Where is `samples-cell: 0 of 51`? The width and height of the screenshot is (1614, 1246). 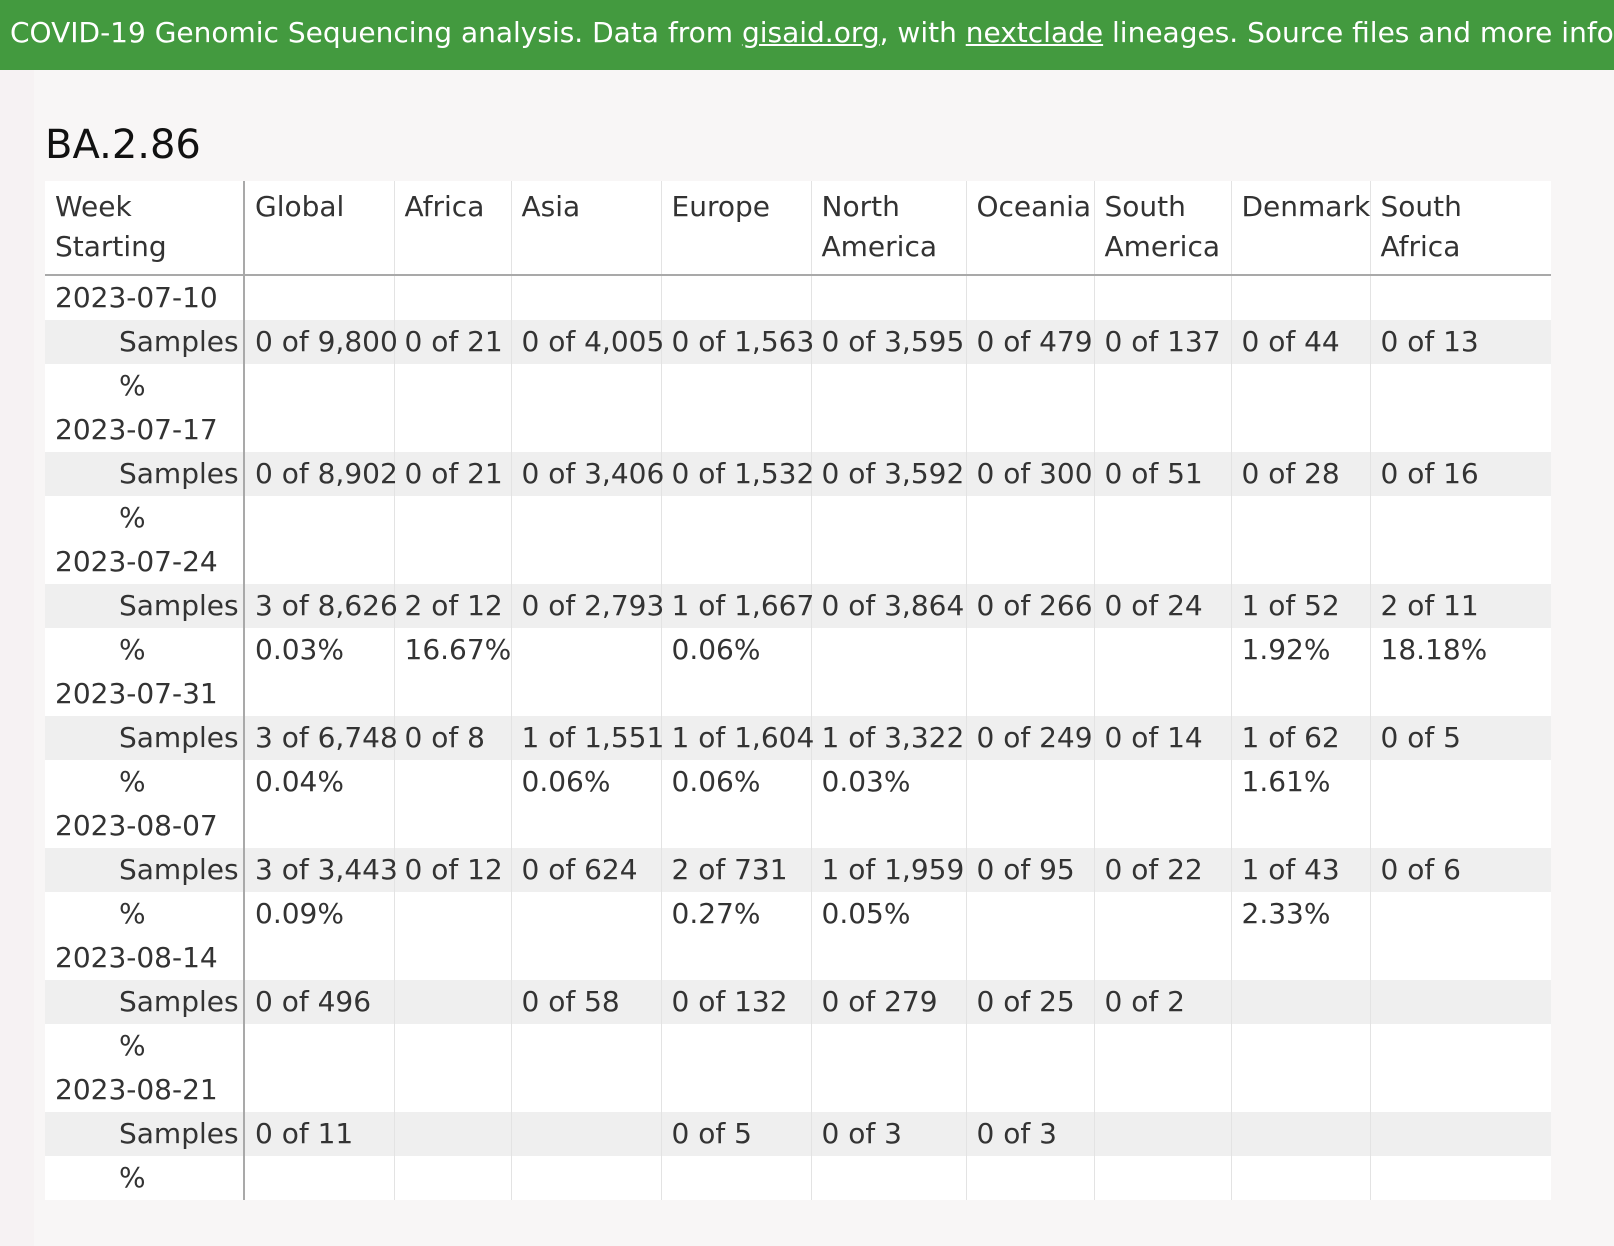
samples-cell: 0 of 51 is located at coordinates (1162, 474).